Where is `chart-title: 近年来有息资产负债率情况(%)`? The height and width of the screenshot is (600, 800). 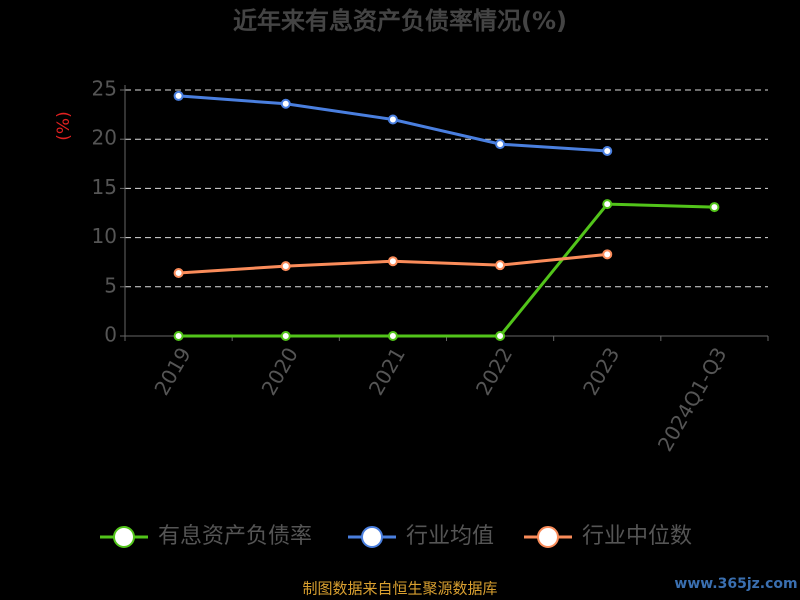
chart-title: 近年来有息资产负债率情况(%) is located at coordinates (400, 21).